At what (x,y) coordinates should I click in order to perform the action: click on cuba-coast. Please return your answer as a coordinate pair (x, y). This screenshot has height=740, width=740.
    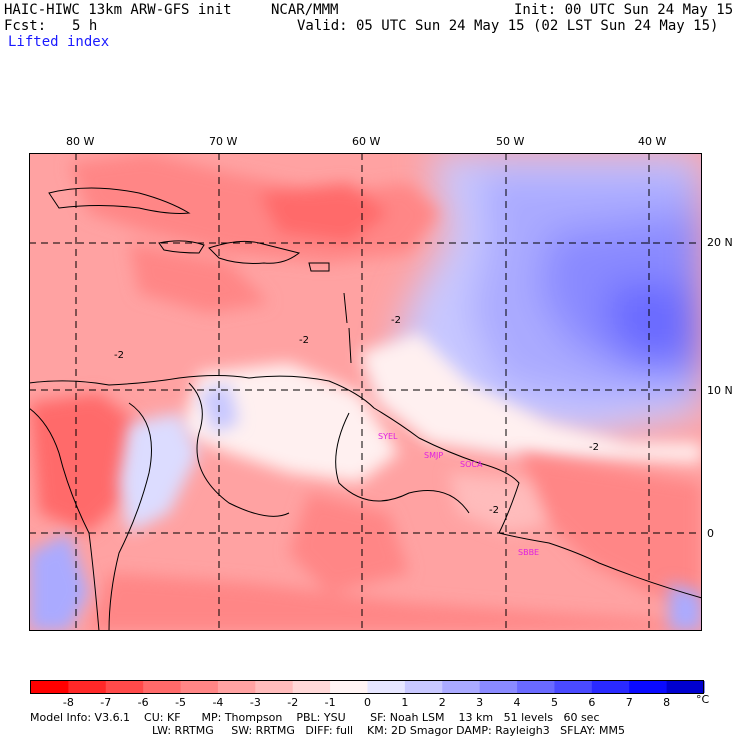
    Looking at the image, I should click on (119, 200).